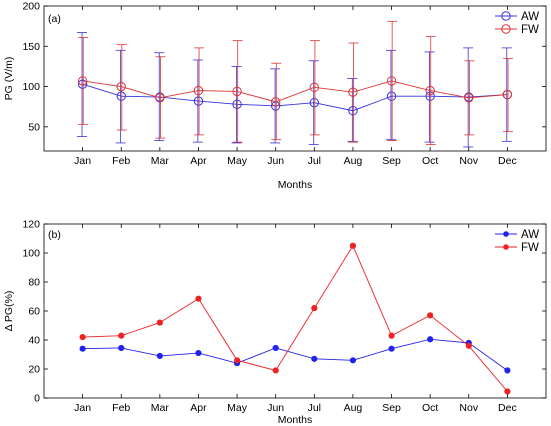  What do you see at coordinates (295, 420) in the screenshot?
I see `panel-b-xlabel: Months` at bounding box center [295, 420].